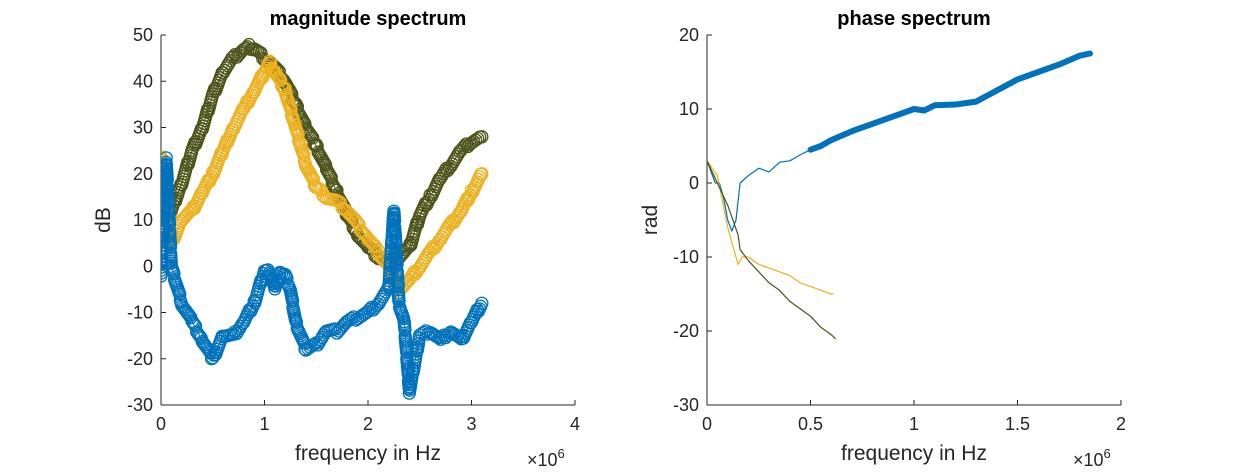 The height and width of the screenshot is (473, 1240). Describe the element at coordinates (1017, 424) in the screenshot. I see `x-tick-label: 1.5` at that location.